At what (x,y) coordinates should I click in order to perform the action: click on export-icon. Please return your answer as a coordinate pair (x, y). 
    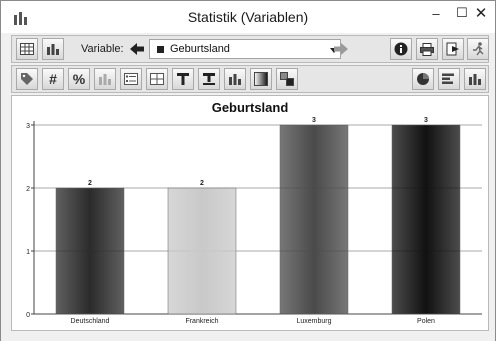
    Looking at the image, I should click on (452, 49).